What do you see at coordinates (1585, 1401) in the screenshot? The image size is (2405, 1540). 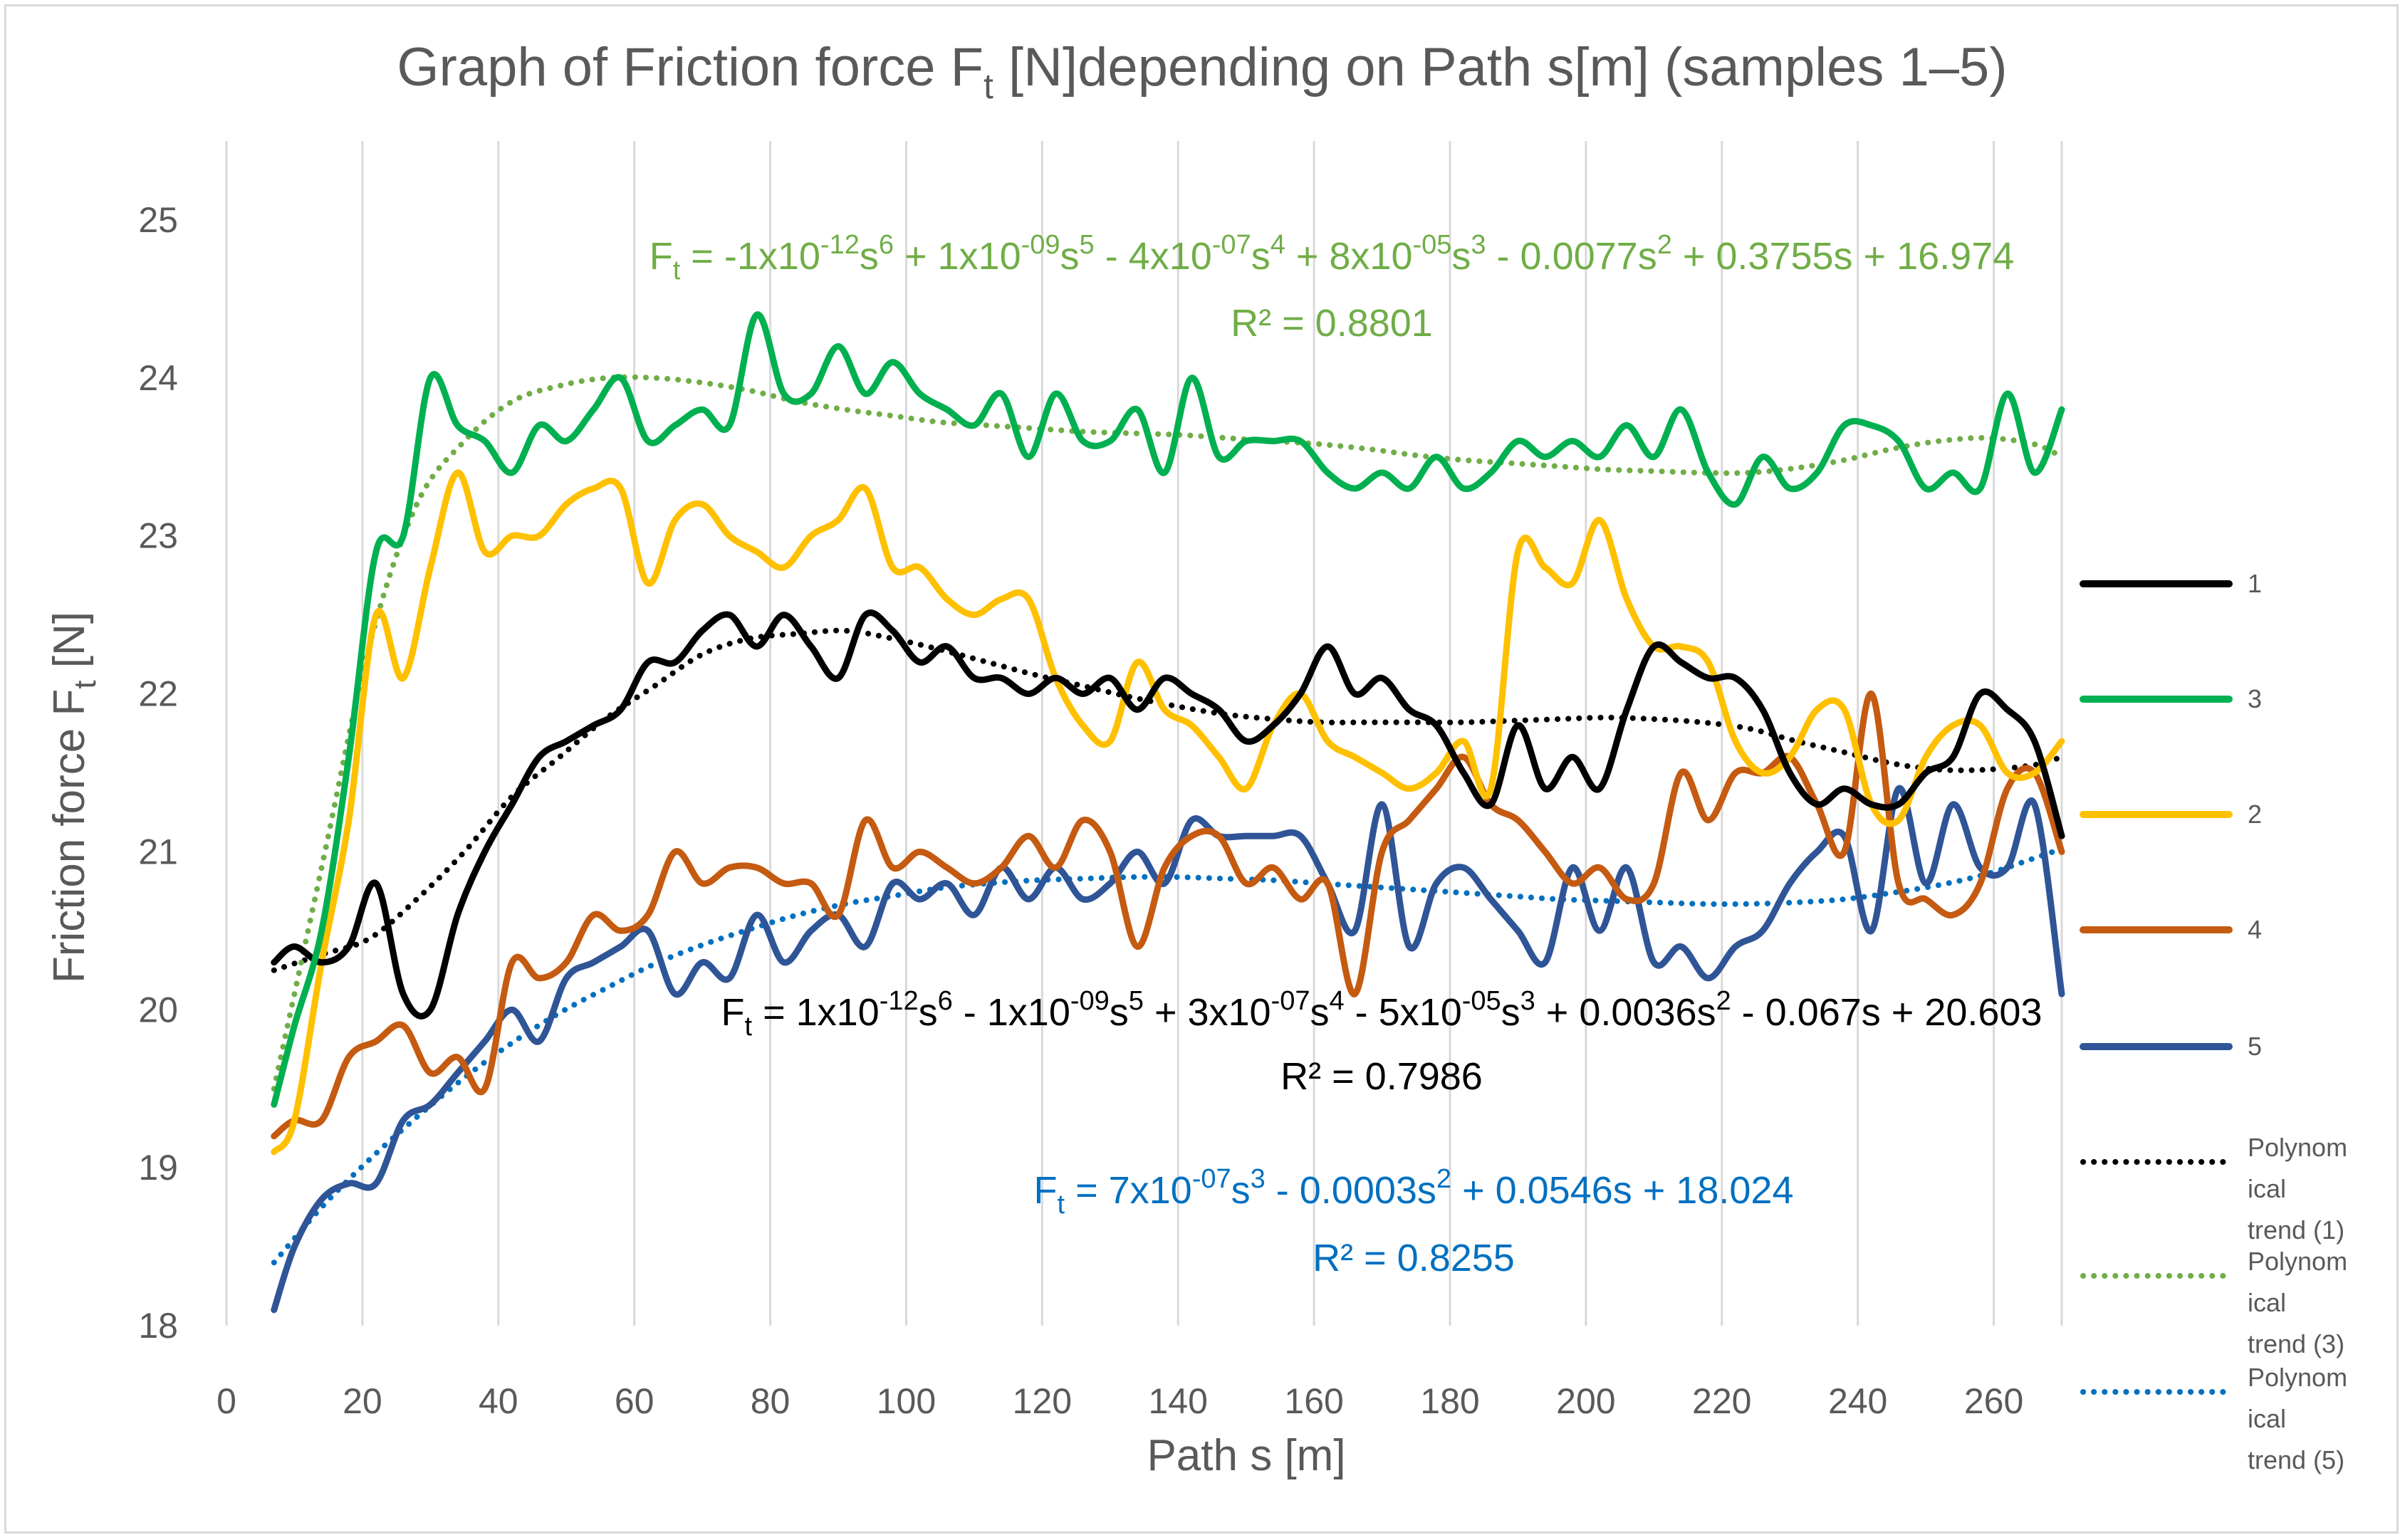 I see `x-tick-label: 200` at bounding box center [1585, 1401].